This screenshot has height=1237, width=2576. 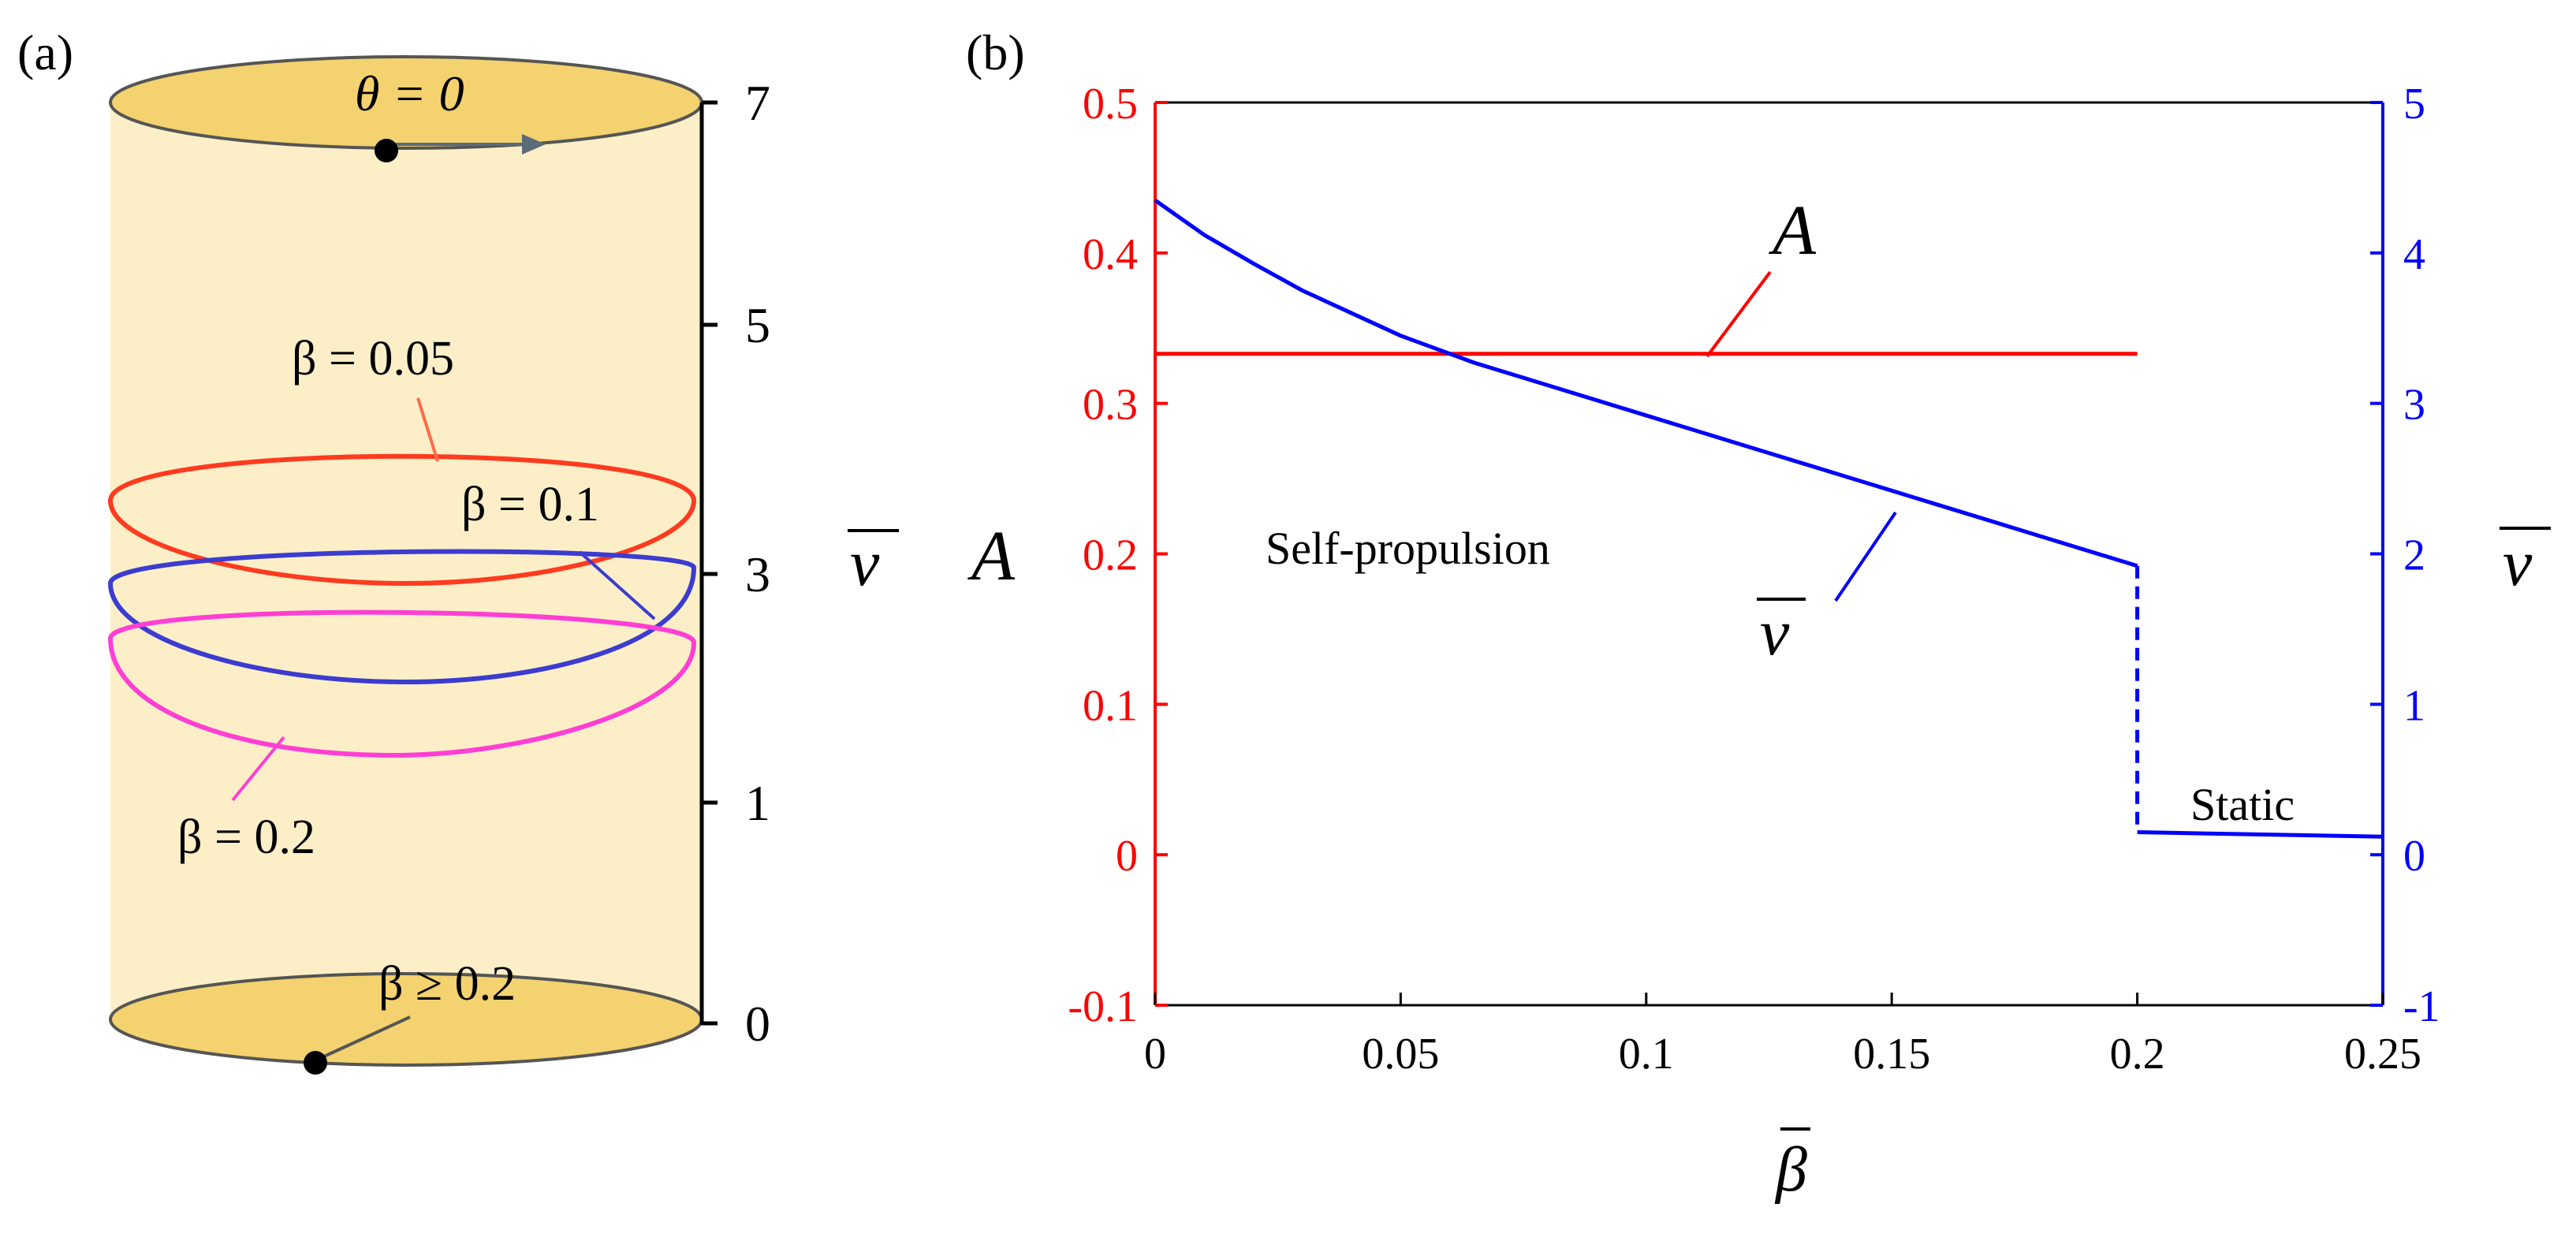 What do you see at coordinates (1110, 555) in the screenshot?
I see `y-tick-label: 0.2` at bounding box center [1110, 555].